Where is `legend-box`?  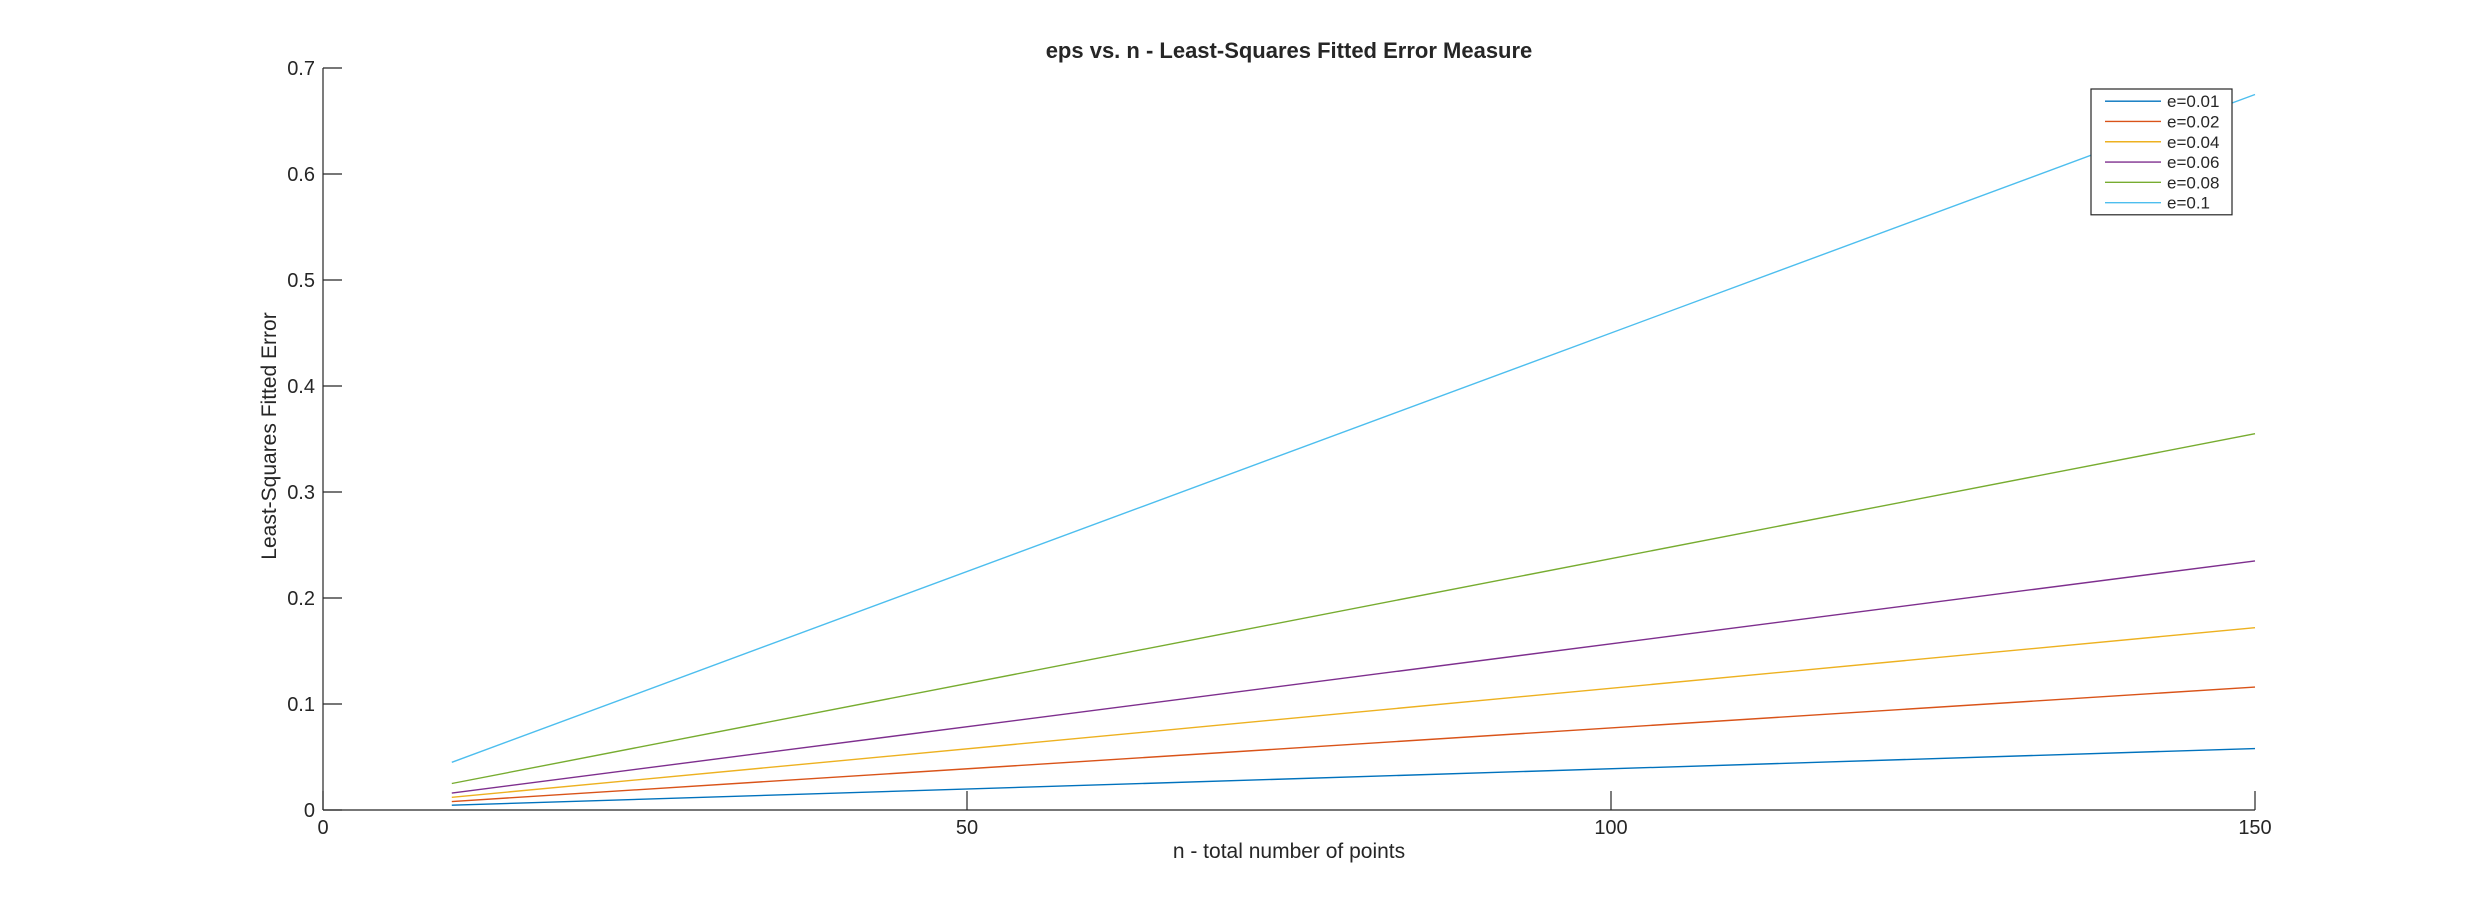 legend-box is located at coordinates (2161, 152).